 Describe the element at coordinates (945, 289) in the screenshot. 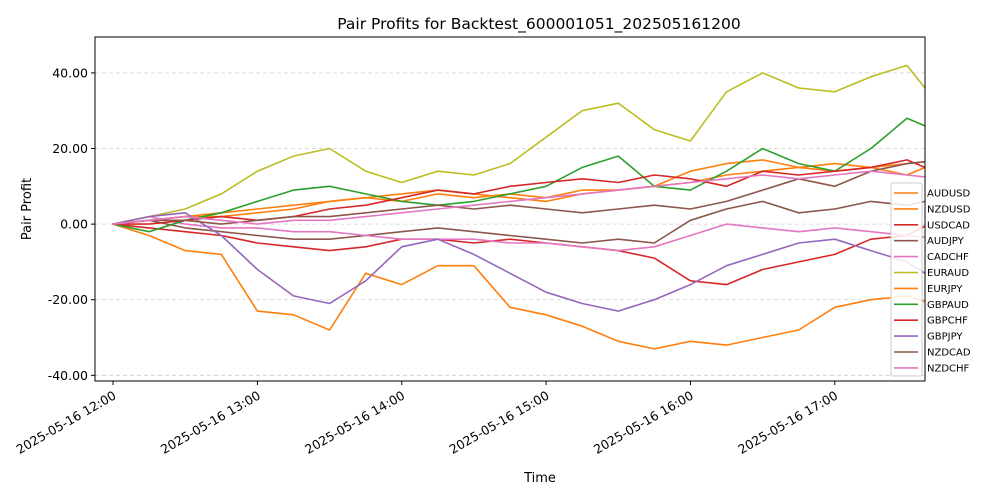

I see `legend-label-eurjpy: EURJPY` at that location.